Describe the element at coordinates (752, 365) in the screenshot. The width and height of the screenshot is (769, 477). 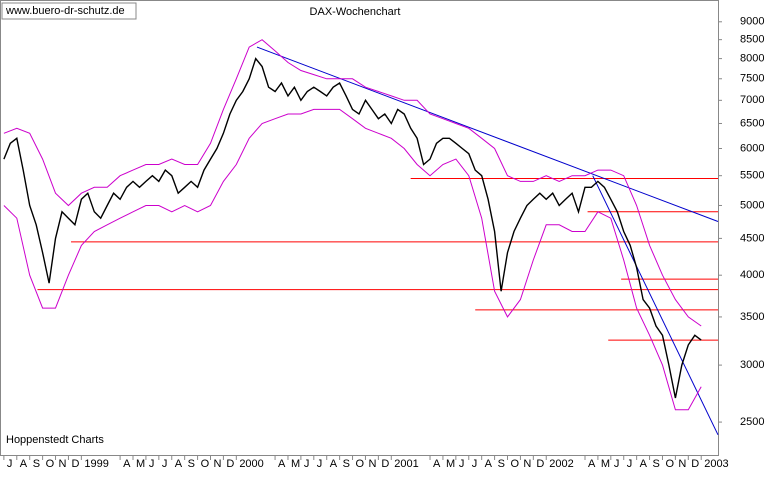
I see `y-tick-label: 3000` at that location.